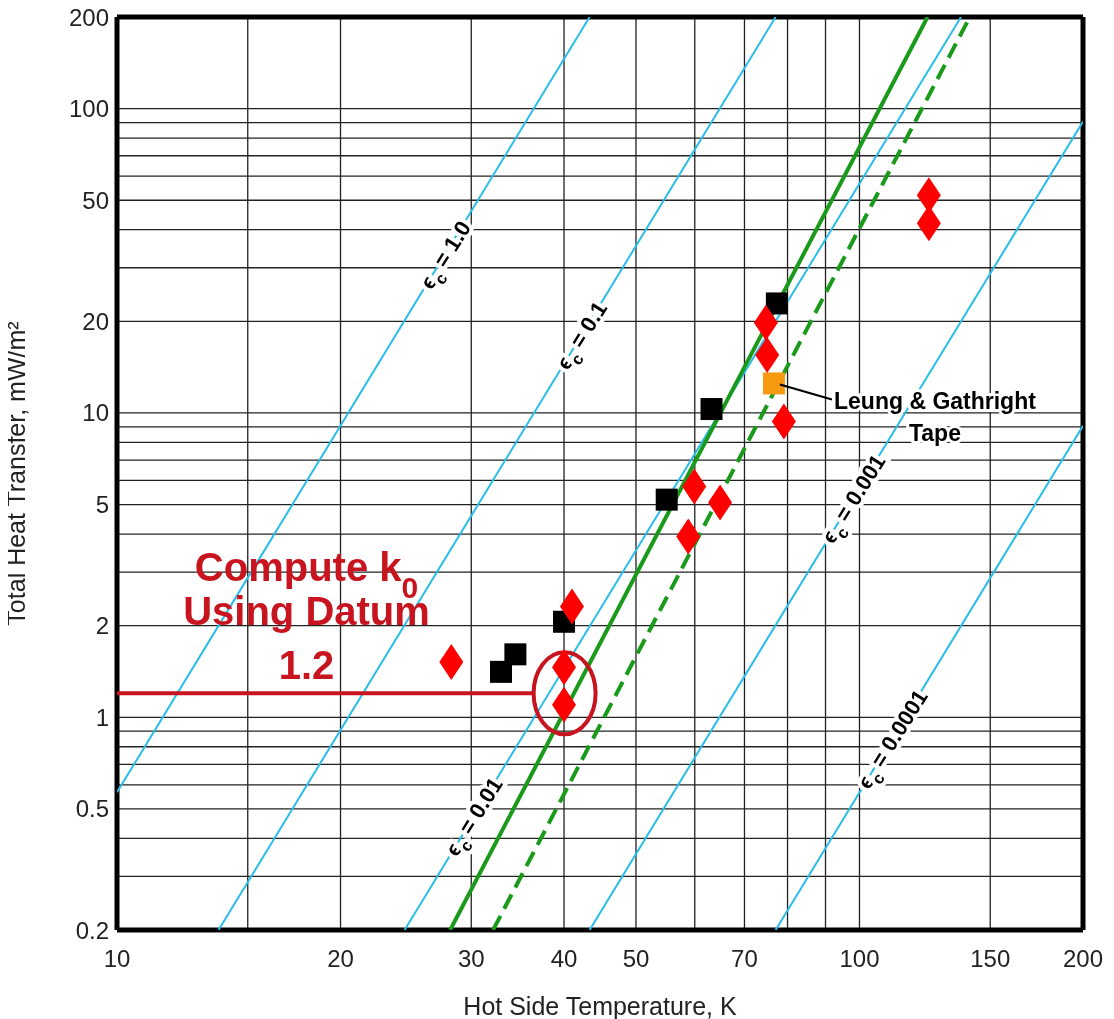 The height and width of the screenshot is (1019, 1114). I want to click on y-tick-label: 5, so click(102, 505).